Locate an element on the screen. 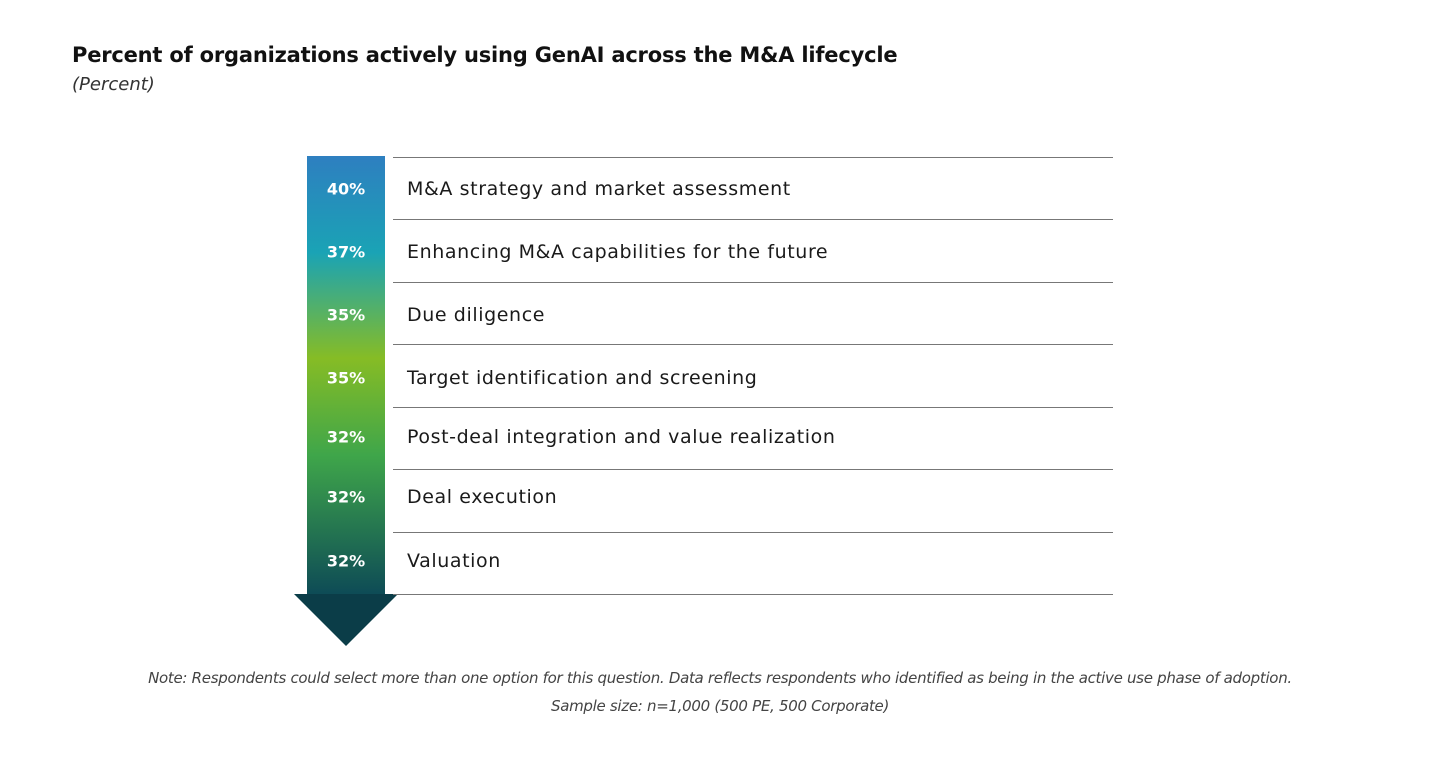 This screenshot has height=778, width=1440. value-label: 37% is located at coordinates (346, 252).